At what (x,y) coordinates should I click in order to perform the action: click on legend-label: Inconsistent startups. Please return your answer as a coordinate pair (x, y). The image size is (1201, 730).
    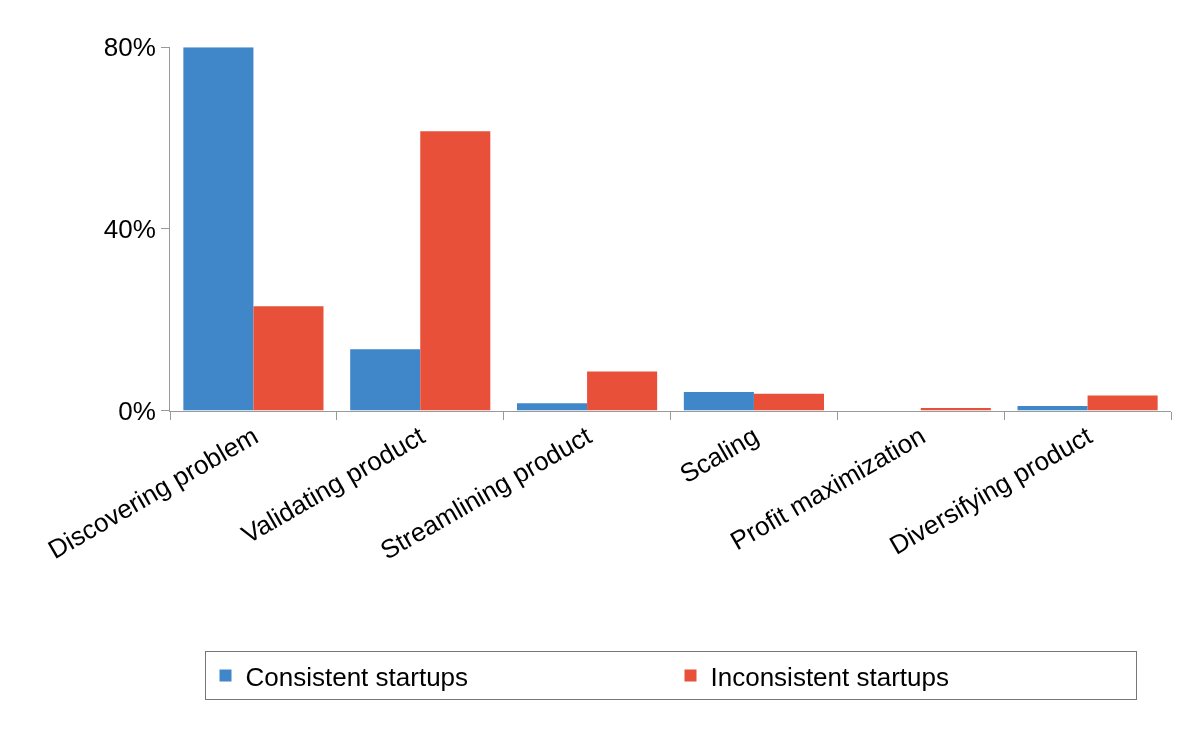
    Looking at the image, I should click on (829, 676).